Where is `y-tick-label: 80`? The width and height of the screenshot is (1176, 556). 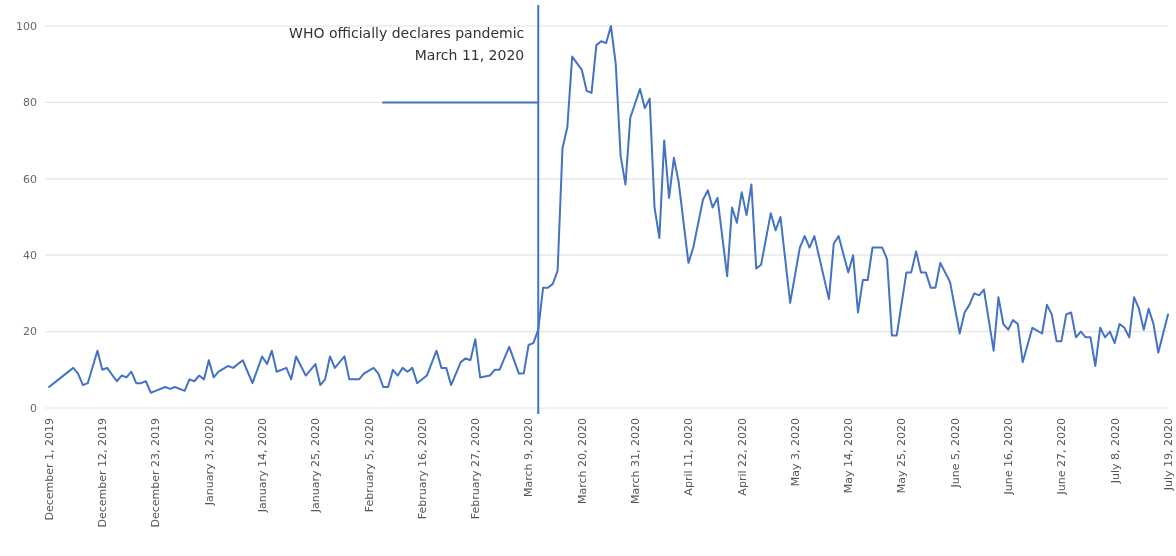
y-tick-label: 80 is located at coordinates (30, 103).